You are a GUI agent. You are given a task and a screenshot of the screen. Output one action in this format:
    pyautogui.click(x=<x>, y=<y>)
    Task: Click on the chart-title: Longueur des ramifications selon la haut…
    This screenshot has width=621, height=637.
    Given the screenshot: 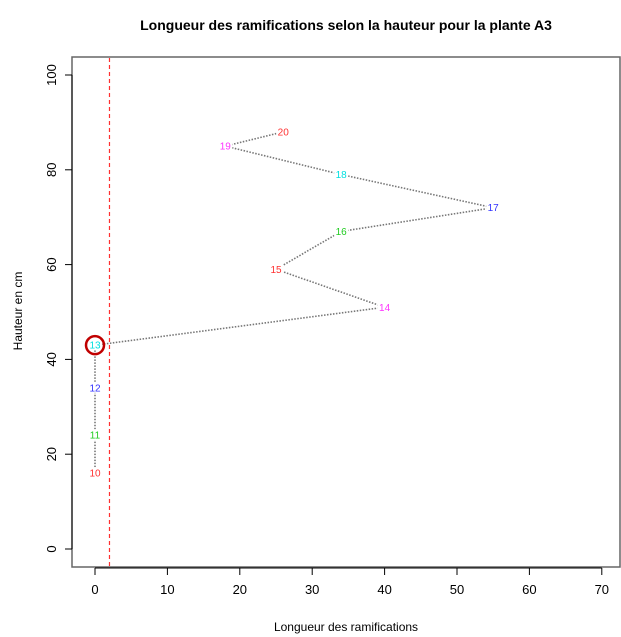 What is the action you would take?
    pyautogui.click(x=346, y=25)
    